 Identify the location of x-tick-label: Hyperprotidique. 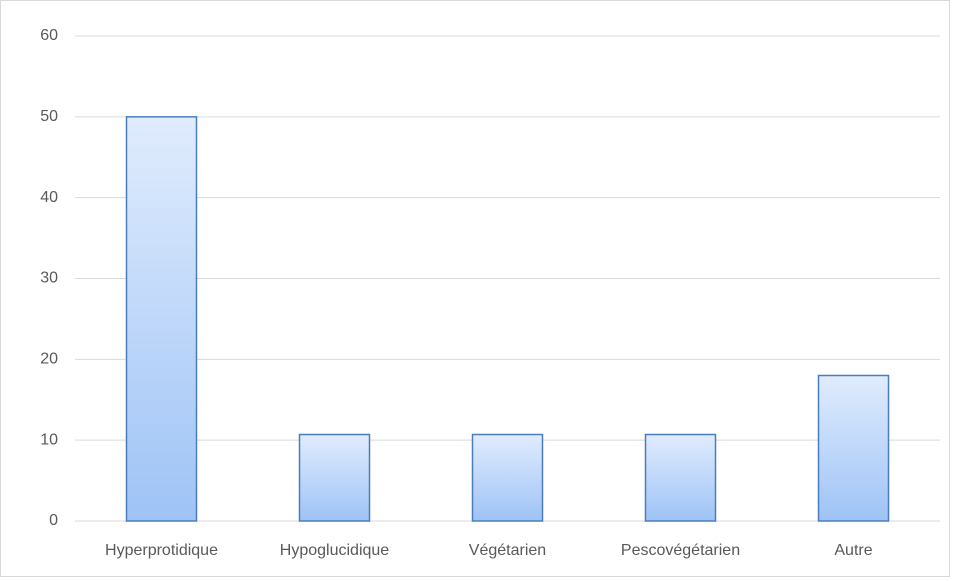
(161, 550).